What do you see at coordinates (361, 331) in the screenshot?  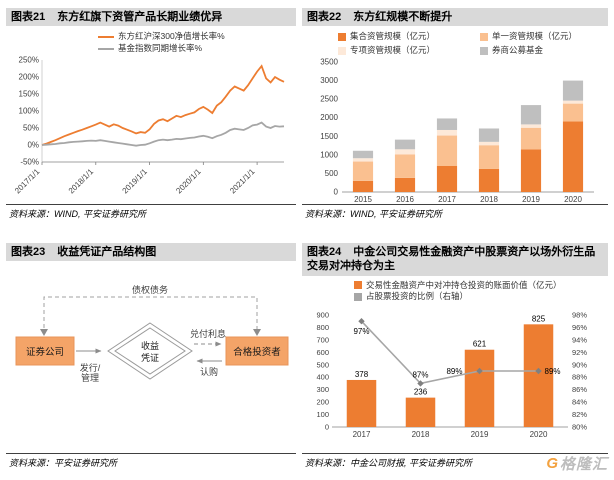 I see `line-value-label: 97%` at bounding box center [361, 331].